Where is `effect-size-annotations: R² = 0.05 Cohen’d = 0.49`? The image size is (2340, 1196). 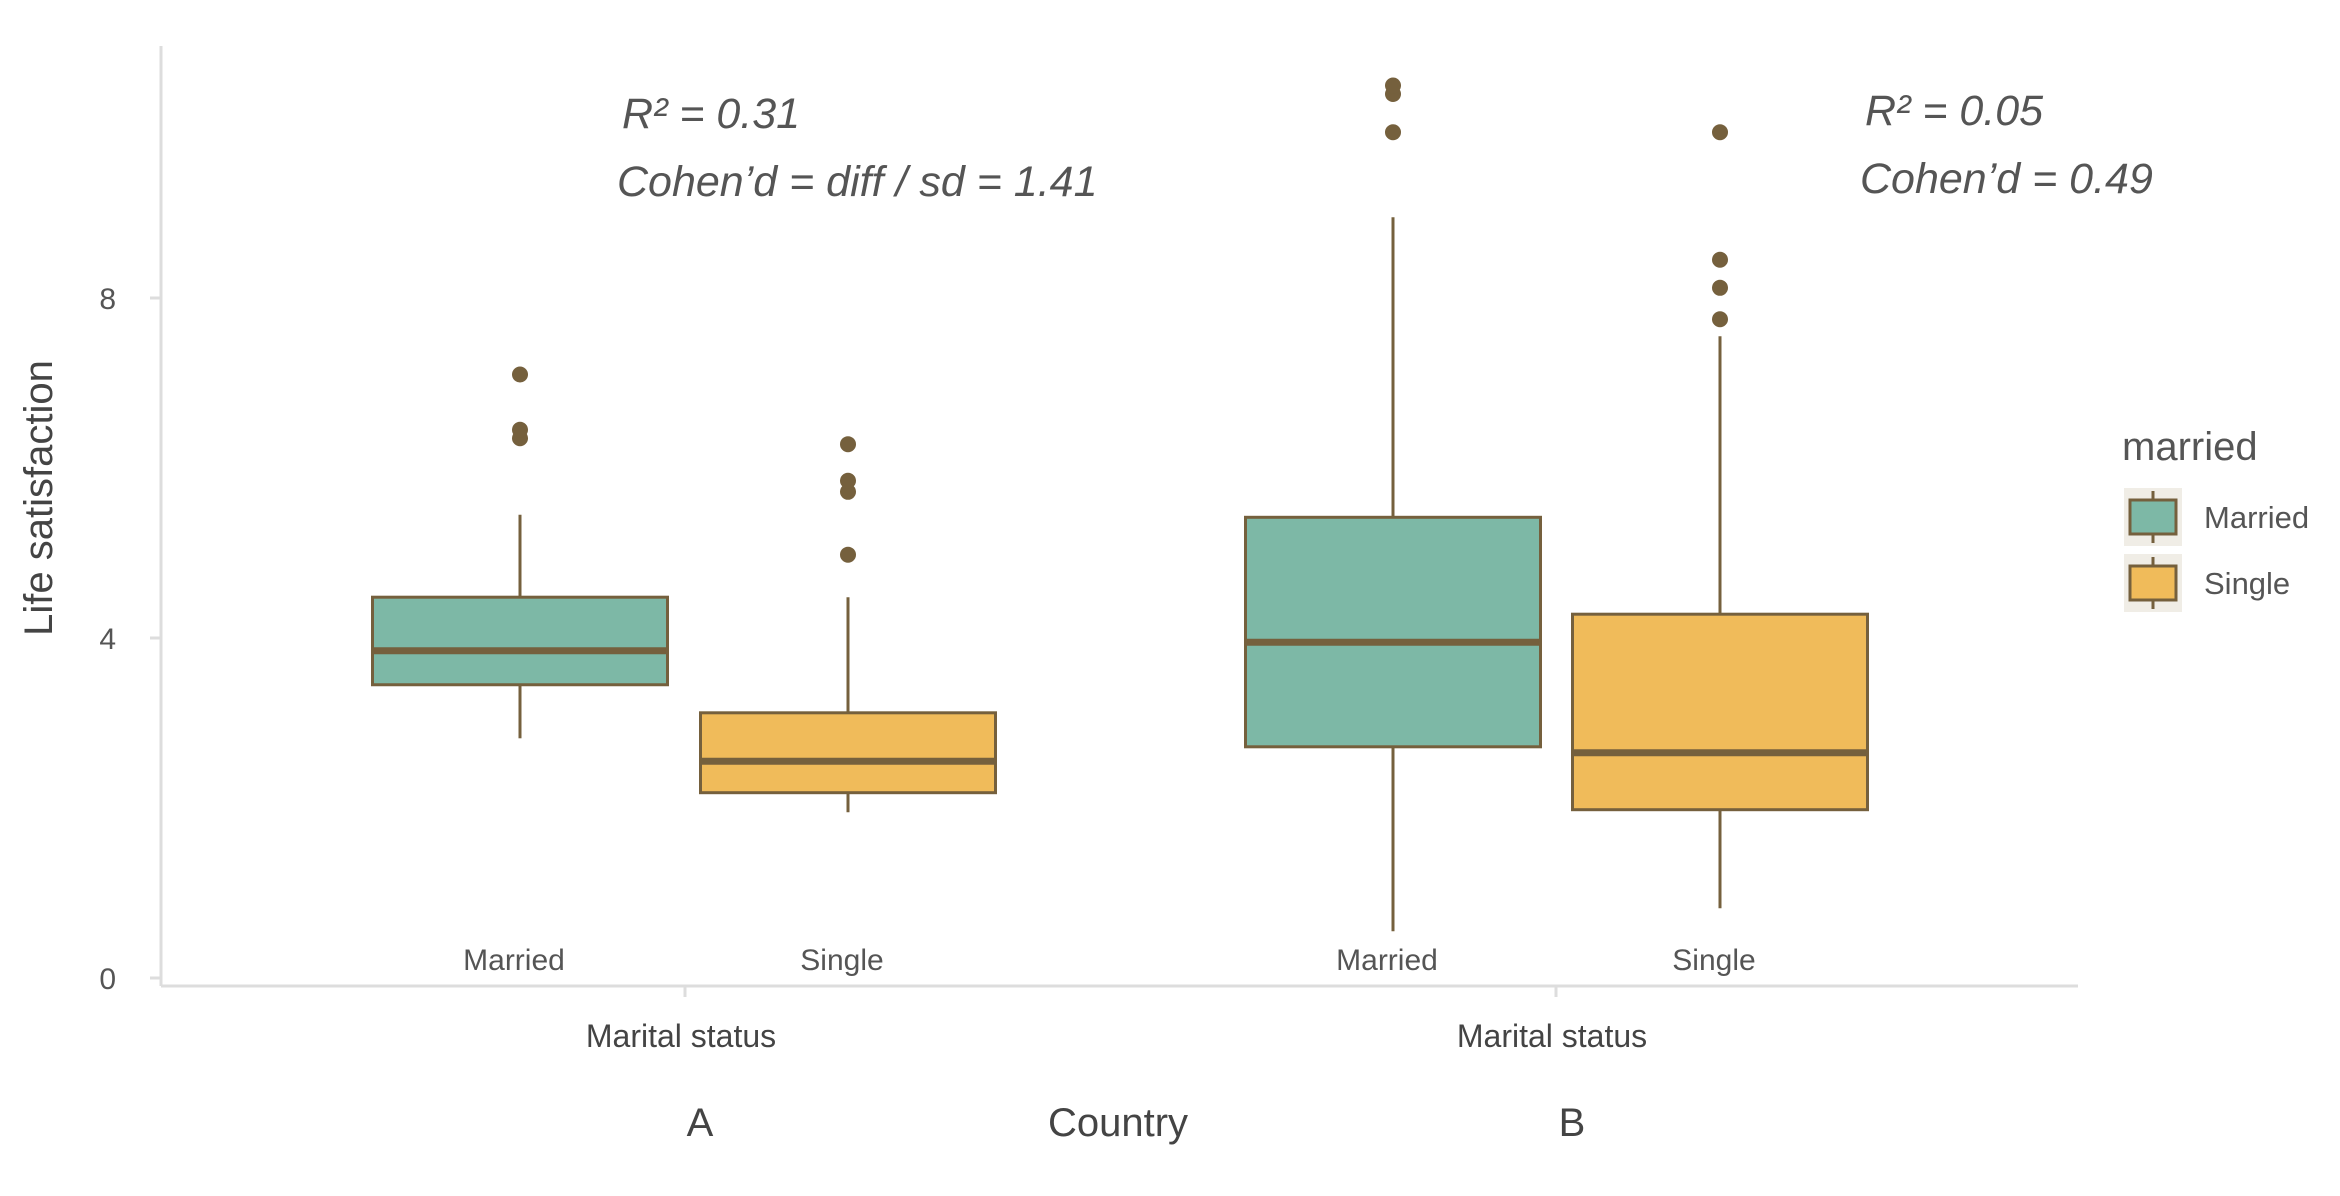 effect-size-annotations: R² = 0.05 Cohen’d = 0.49 is located at coordinates (2006, 145).